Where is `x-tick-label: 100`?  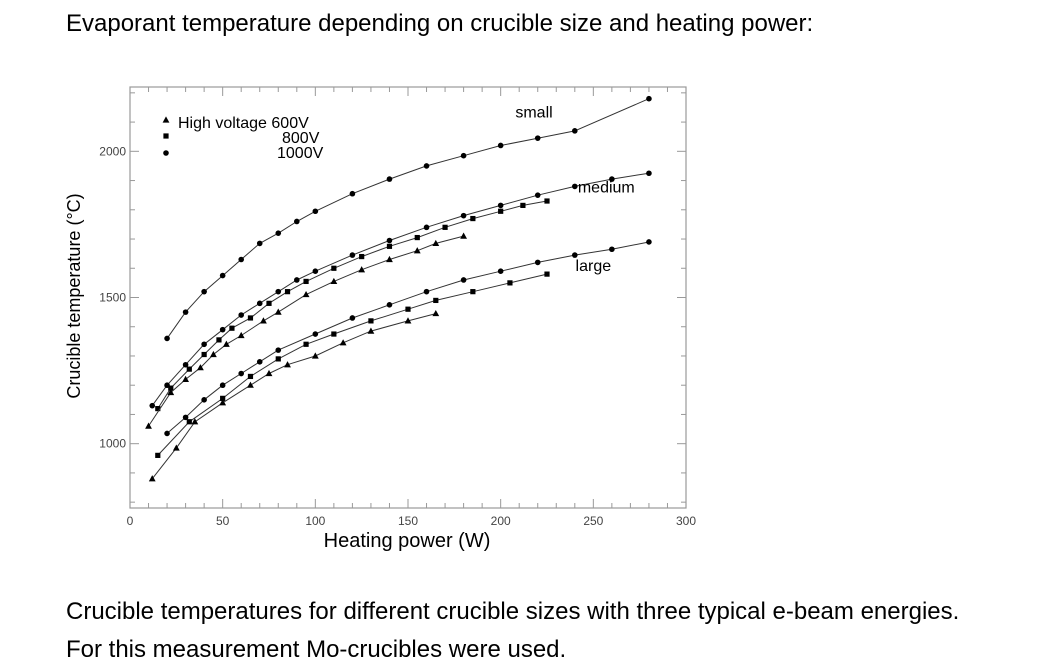 x-tick-label: 100 is located at coordinates (315, 521).